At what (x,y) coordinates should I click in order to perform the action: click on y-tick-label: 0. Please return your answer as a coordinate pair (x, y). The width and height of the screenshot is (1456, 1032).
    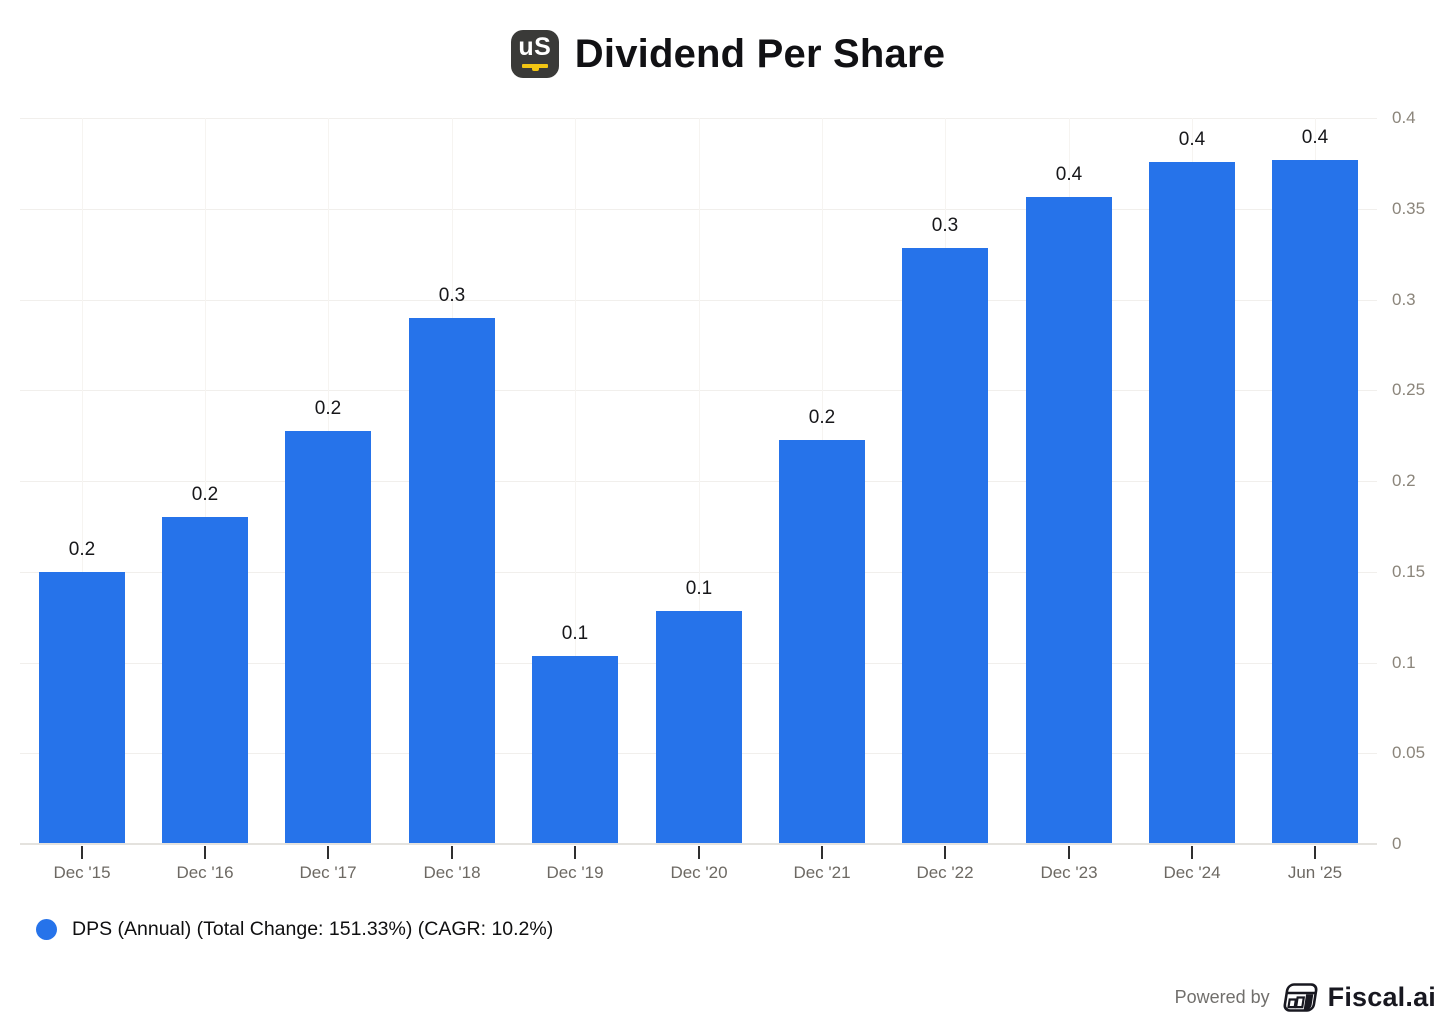
    Looking at the image, I should click on (1397, 843).